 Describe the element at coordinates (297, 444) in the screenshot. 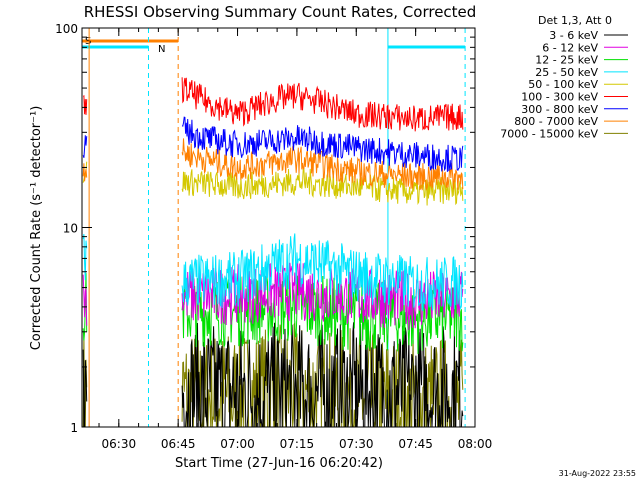

I see `x-tick-label-3: 07:15` at that location.